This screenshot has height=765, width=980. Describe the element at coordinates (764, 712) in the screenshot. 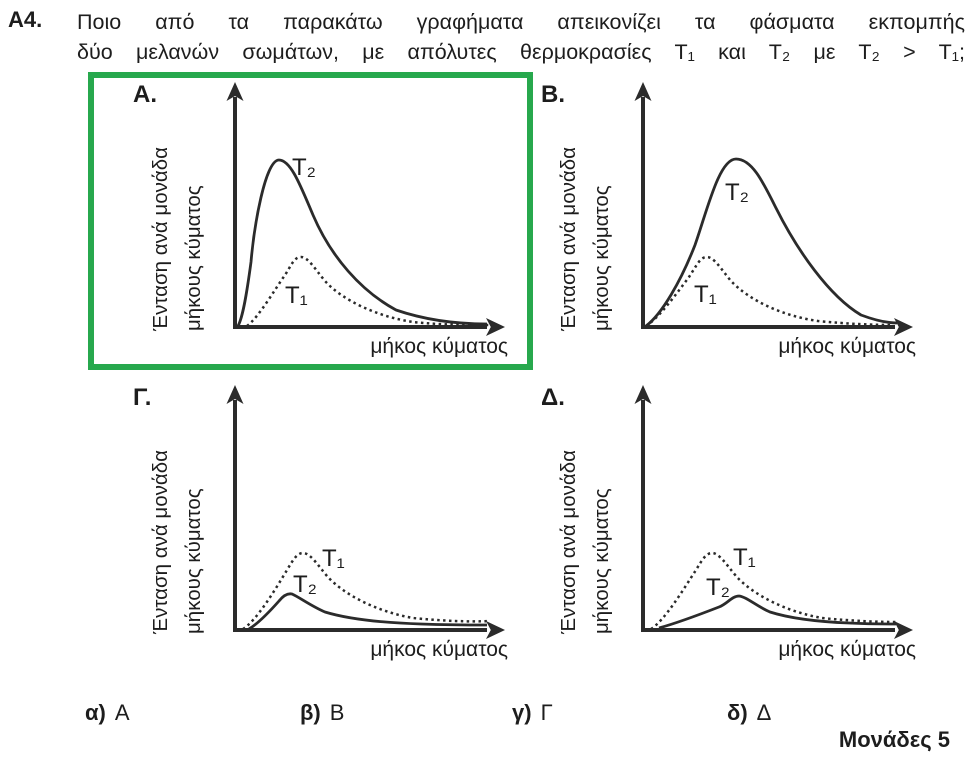

I see `option-delta-value: Δ` at that location.